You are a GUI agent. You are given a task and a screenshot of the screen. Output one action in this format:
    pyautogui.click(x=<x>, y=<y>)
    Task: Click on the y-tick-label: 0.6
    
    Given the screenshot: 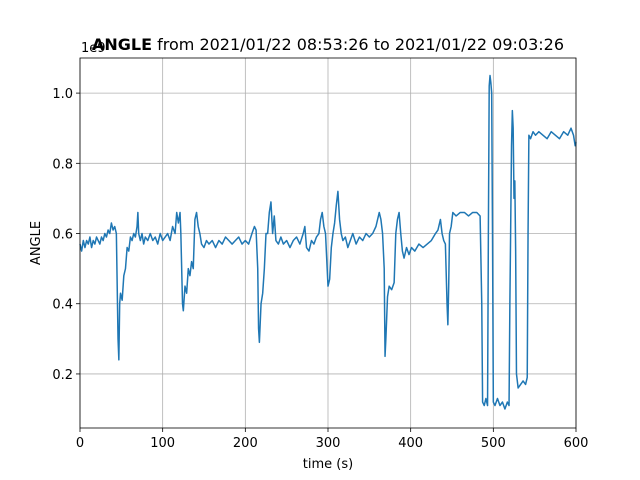 What is the action you would take?
    pyautogui.click(x=62, y=235)
    